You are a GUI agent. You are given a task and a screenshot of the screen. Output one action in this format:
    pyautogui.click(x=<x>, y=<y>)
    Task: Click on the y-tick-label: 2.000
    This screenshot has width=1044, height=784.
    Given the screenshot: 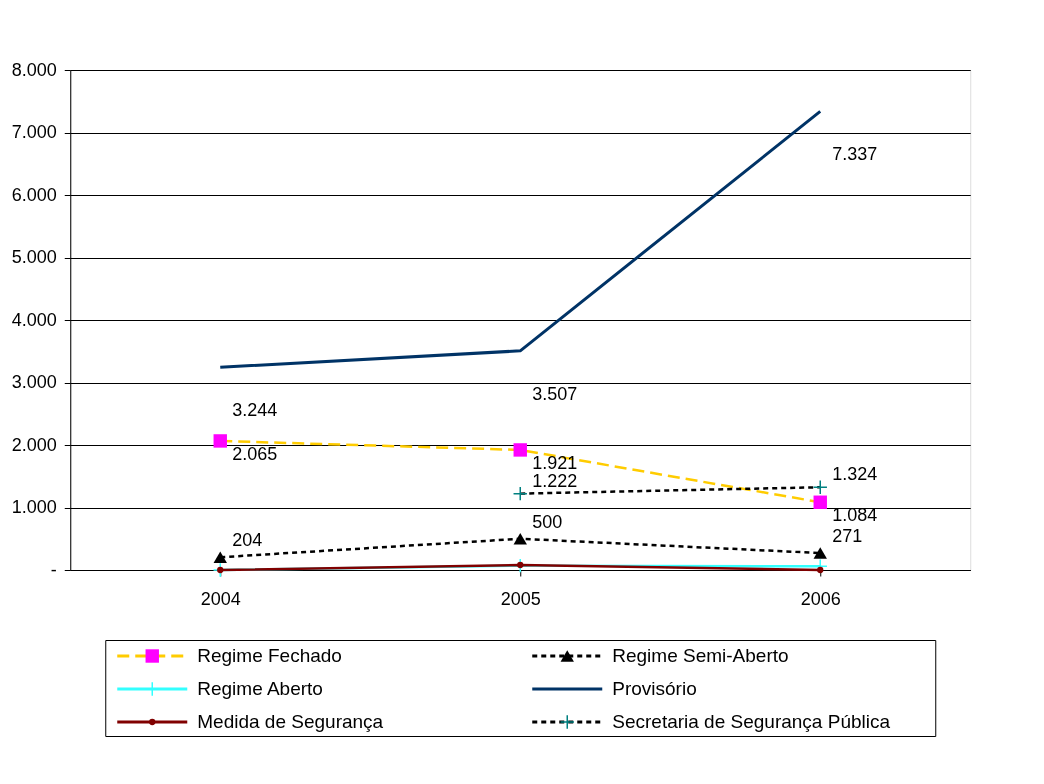 What is the action you would take?
    pyautogui.click(x=34, y=444)
    